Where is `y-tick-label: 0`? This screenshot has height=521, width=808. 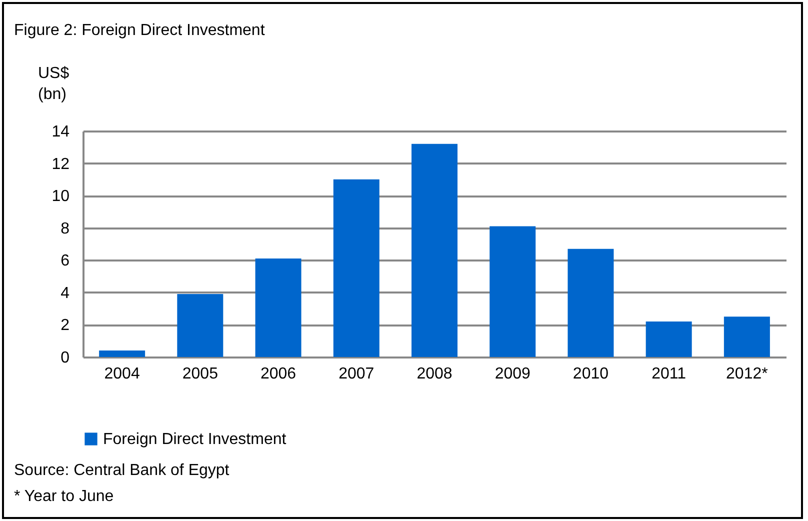
y-tick-label: 0 is located at coordinates (65, 358).